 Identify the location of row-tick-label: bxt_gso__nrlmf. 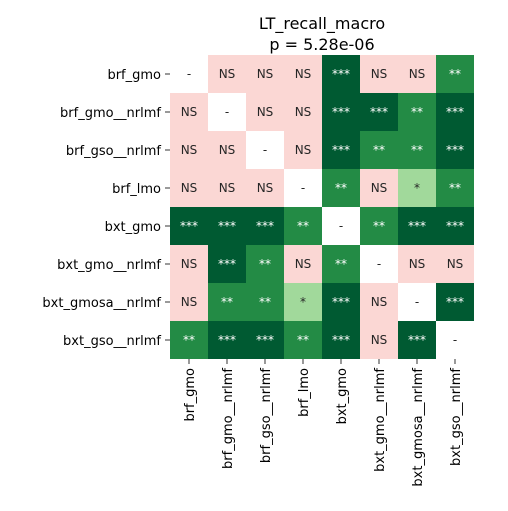
(112, 341).